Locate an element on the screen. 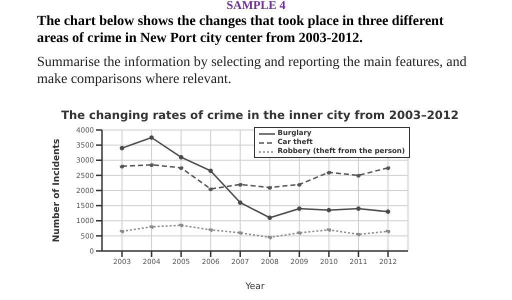 The width and height of the screenshot is (512, 300). chart-title: The changing rates of crime in the inner city from 2003–2012 is located at coordinates (260, 115).